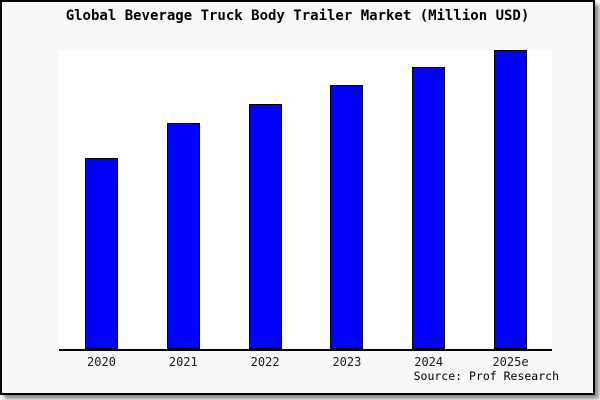 Image resolution: width=600 pixels, height=400 pixels. I want to click on bar-2025e, so click(510, 199).